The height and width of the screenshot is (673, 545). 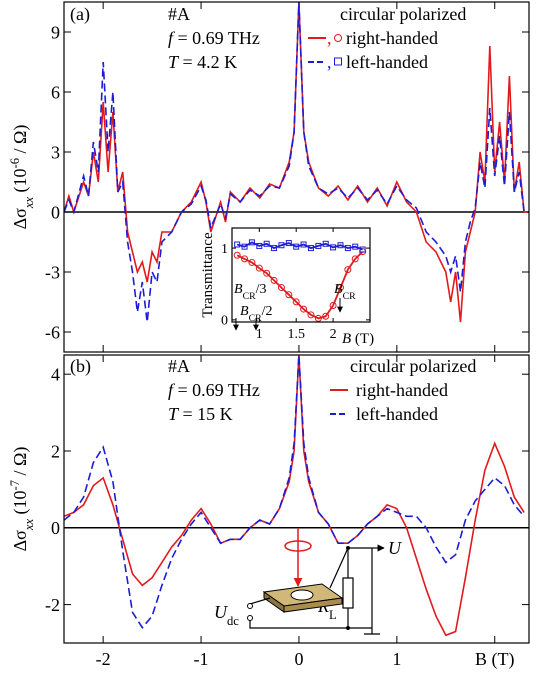 I want to click on series-line, so click(x=299, y=246).